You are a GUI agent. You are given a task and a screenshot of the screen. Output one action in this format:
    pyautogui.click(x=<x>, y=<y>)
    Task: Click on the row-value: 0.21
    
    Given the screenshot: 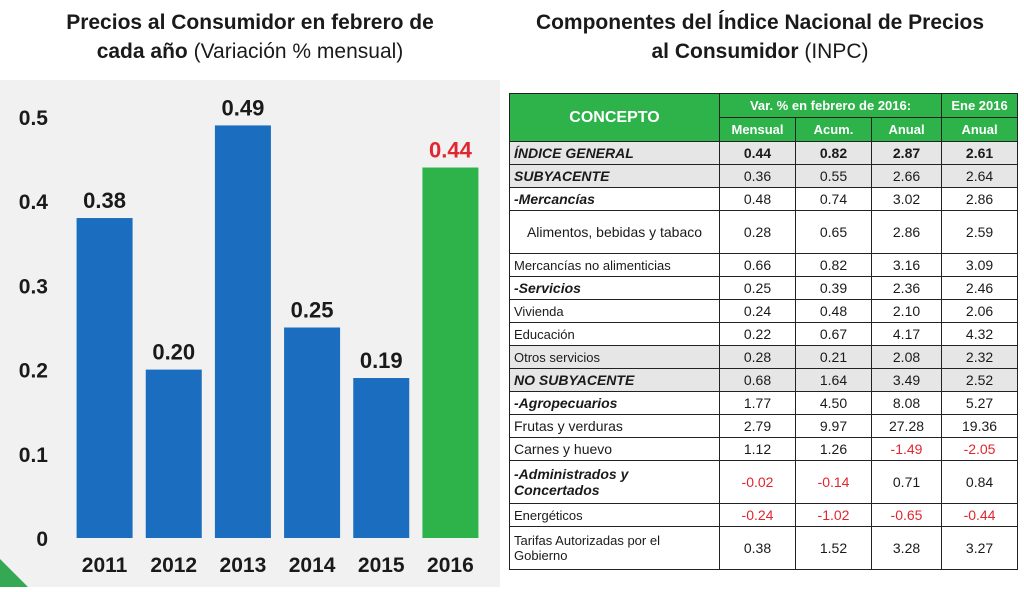 What is the action you would take?
    pyautogui.click(x=833, y=357)
    